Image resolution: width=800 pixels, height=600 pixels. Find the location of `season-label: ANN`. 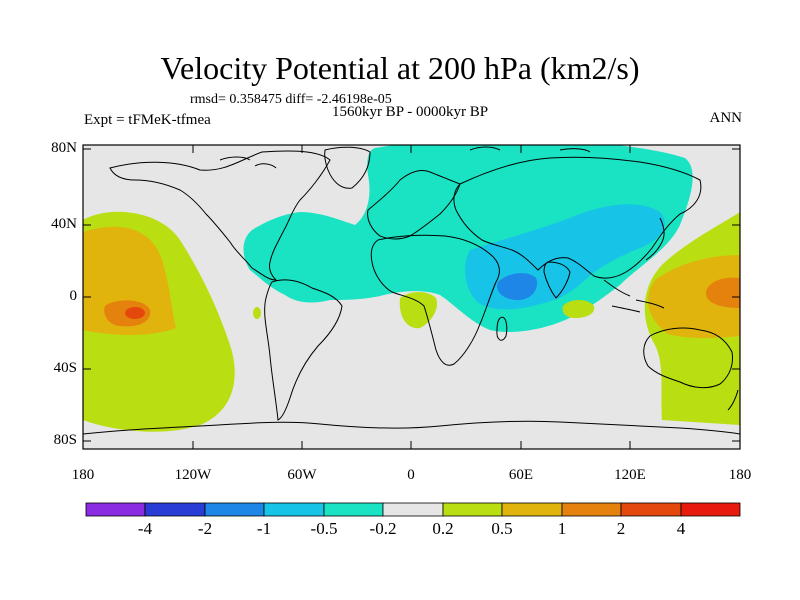

season-label: ANN is located at coordinates (726, 118).